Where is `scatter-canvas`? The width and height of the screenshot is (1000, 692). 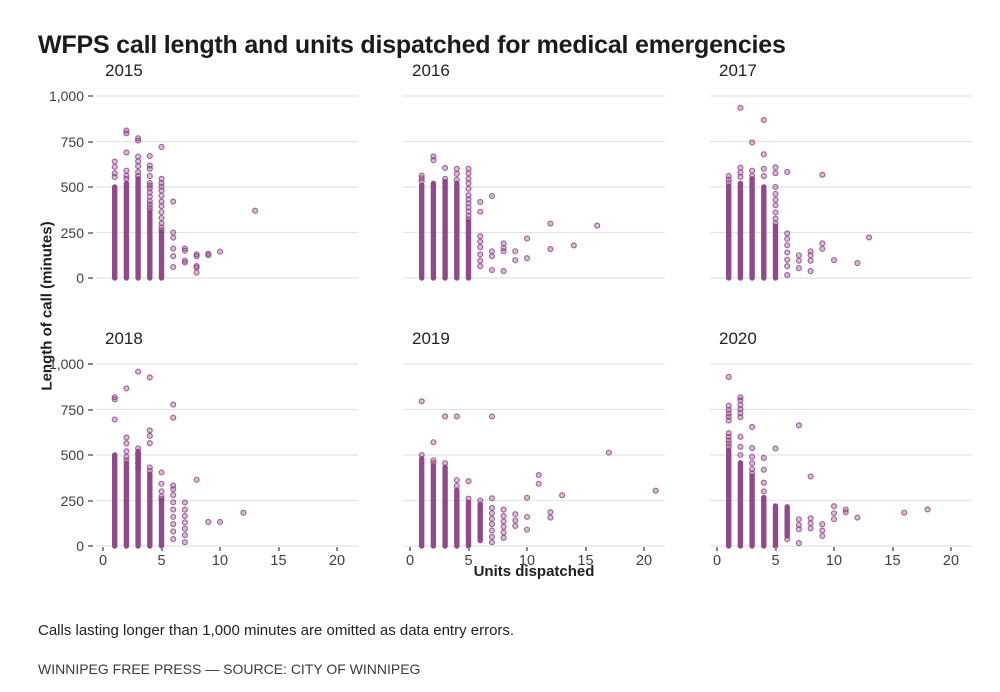 scatter-canvas is located at coordinates (841, 188).